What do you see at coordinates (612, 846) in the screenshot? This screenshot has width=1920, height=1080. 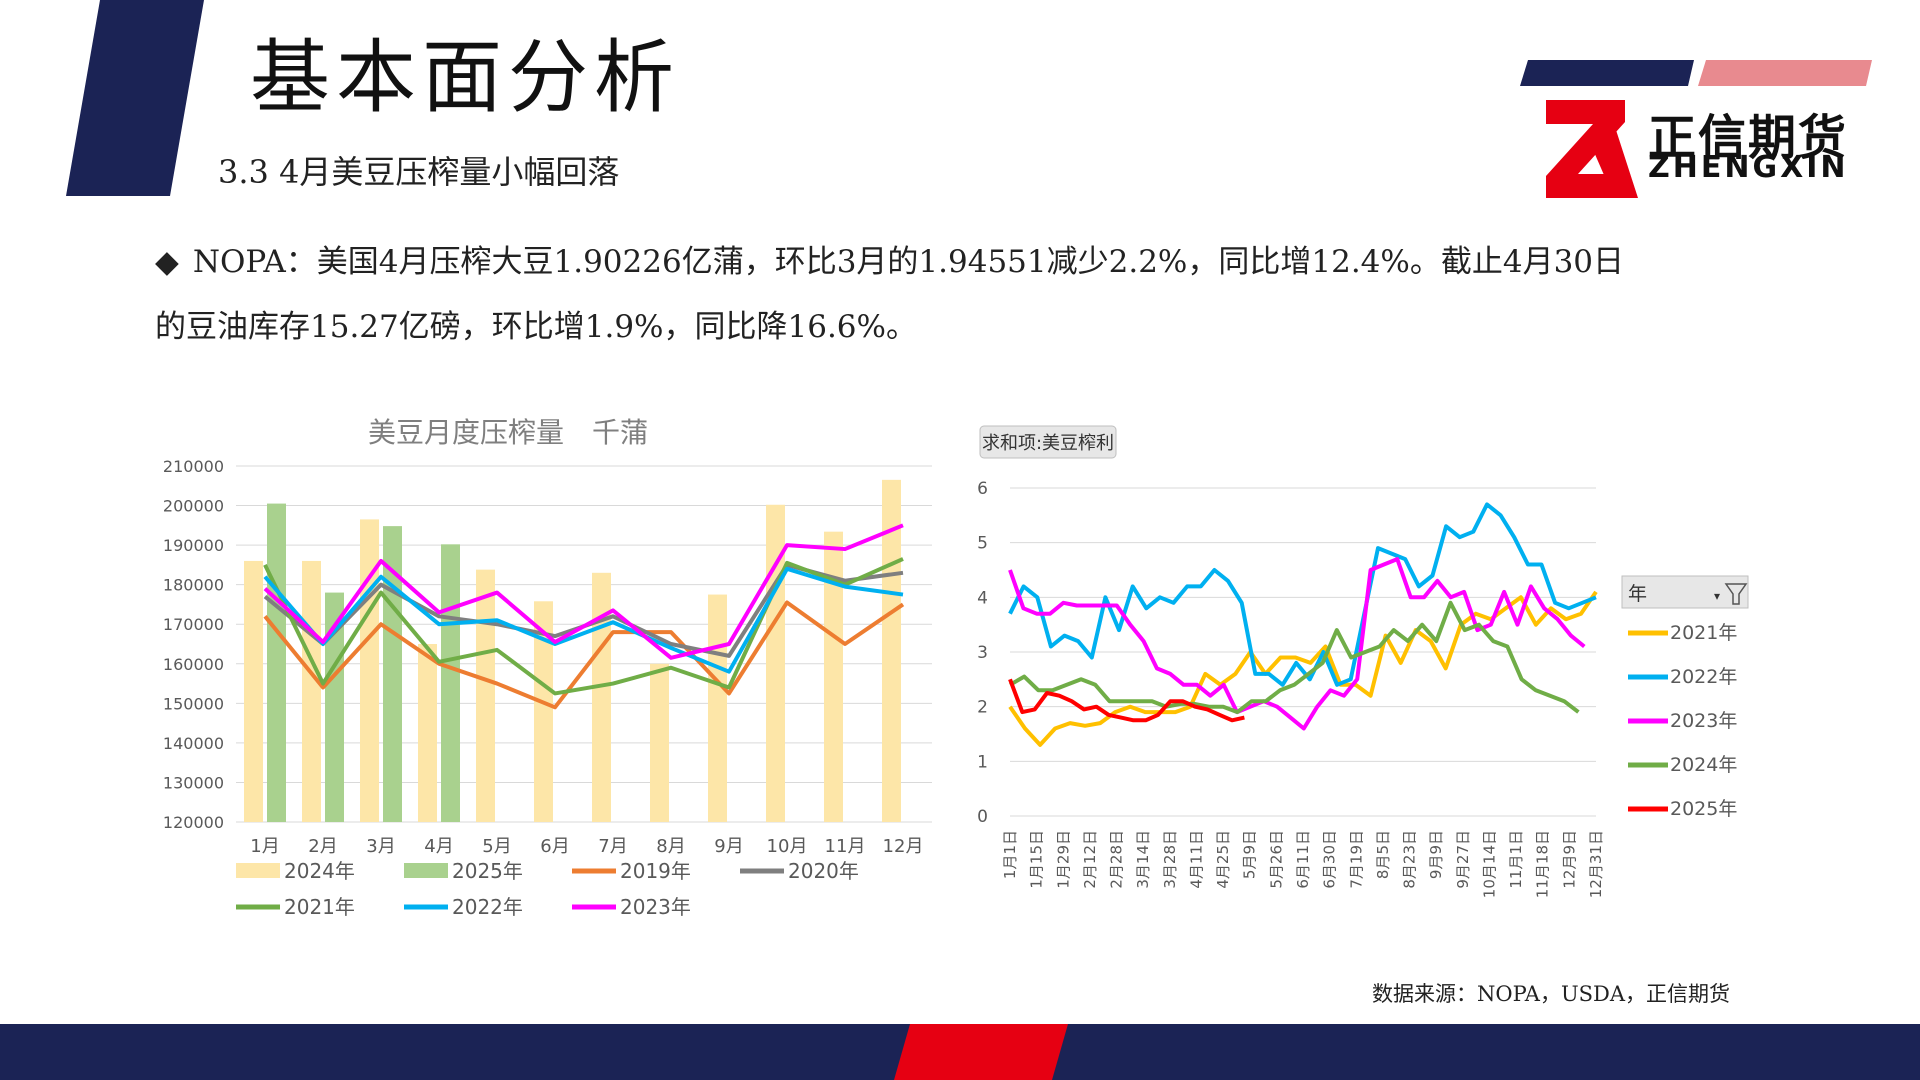 I see `x-tick-label: 7月` at bounding box center [612, 846].